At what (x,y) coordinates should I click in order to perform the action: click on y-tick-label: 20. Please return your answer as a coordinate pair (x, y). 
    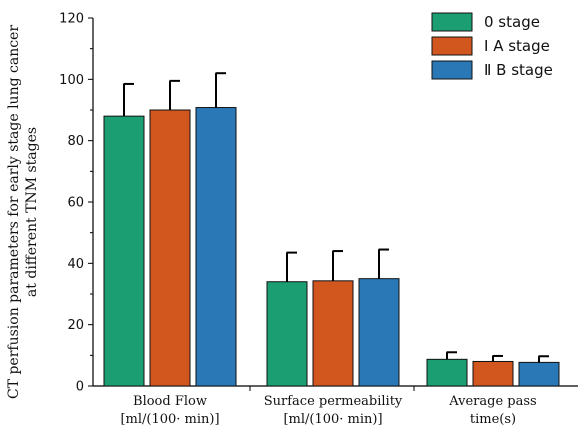
    Looking at the image, I should click on (75, 325).